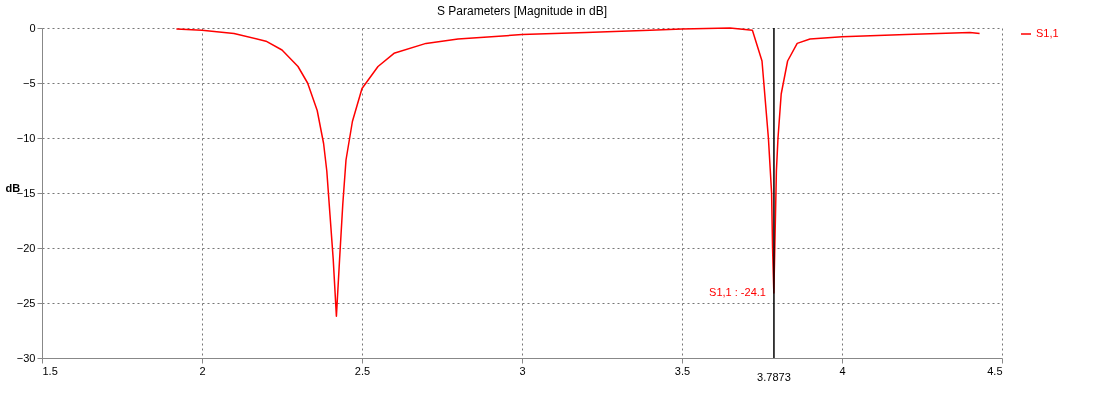 The image size is (1100, 414). Describe the element at coordinates (50, 370) in the screenshot. I see `x-tick-label: 1.5` at that location.